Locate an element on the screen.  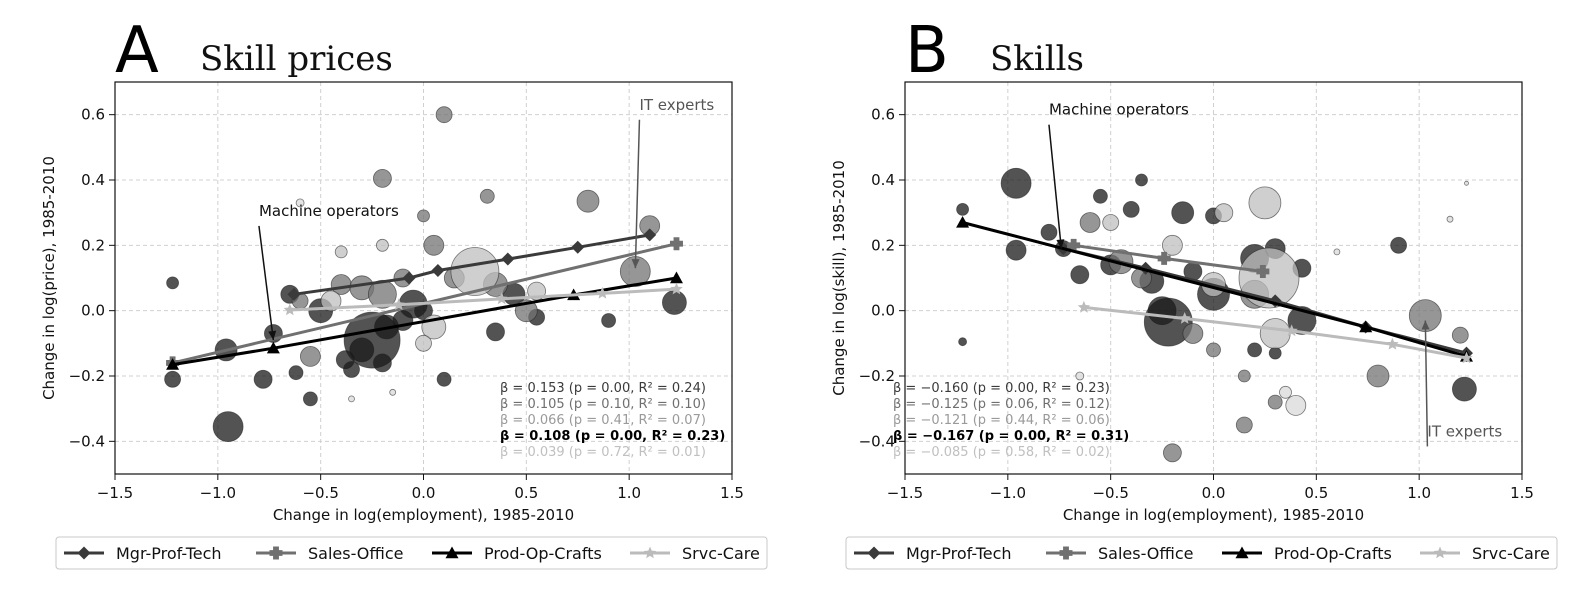
y-tick-label: −0.2 is located at coordinates (87, 376).